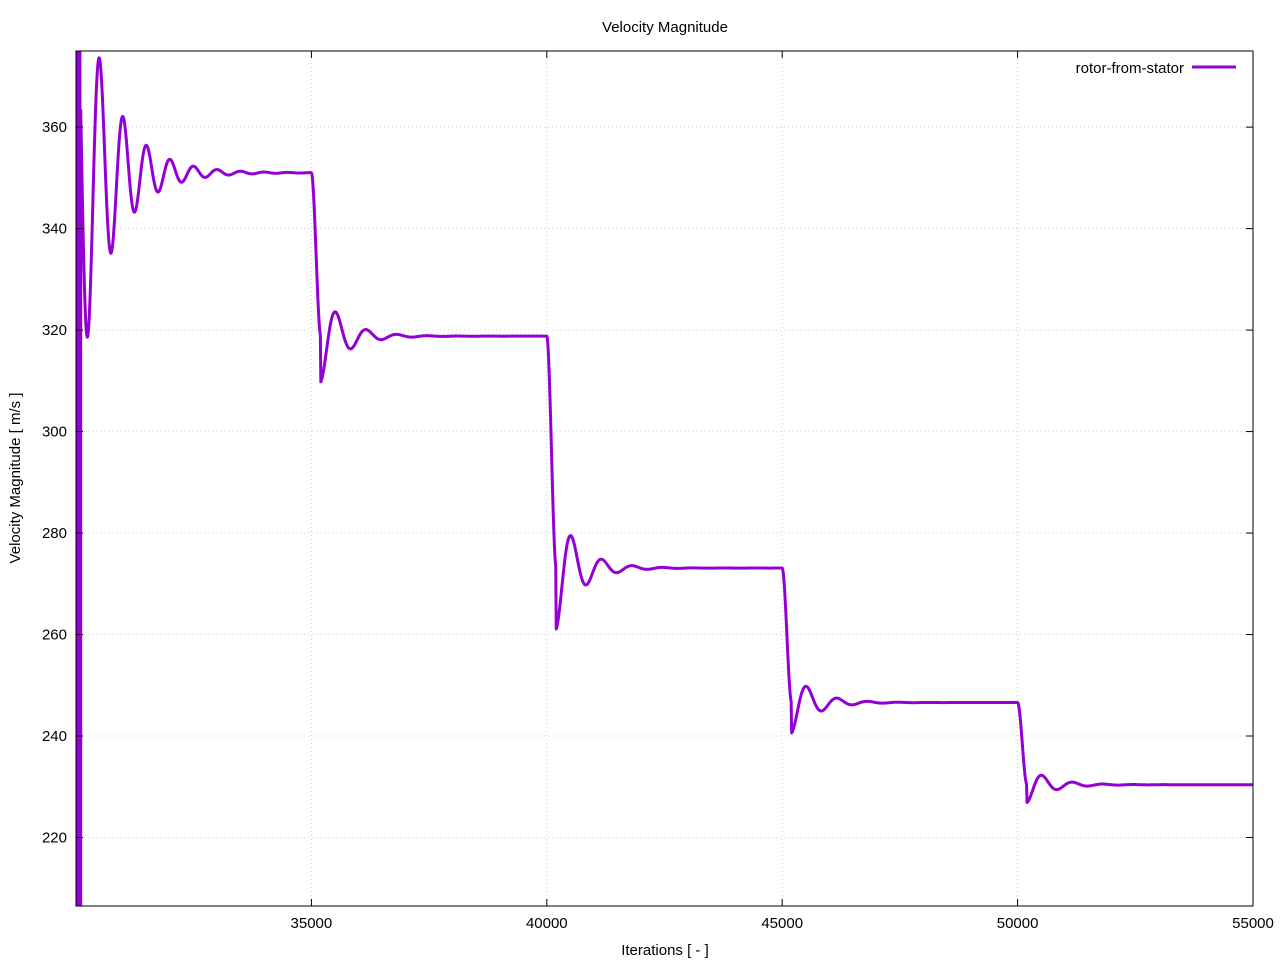  I want to click on y-tick-label: 320, so click(54, 330).